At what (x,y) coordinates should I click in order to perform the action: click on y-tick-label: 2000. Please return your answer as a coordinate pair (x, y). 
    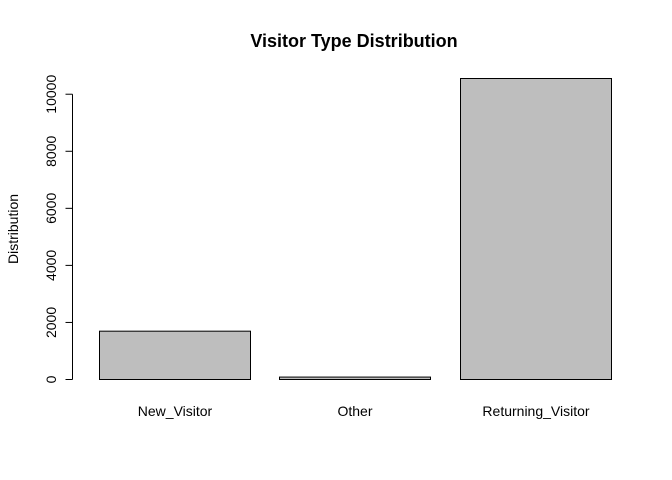
    Looking at the image, I should click on (51, 322).